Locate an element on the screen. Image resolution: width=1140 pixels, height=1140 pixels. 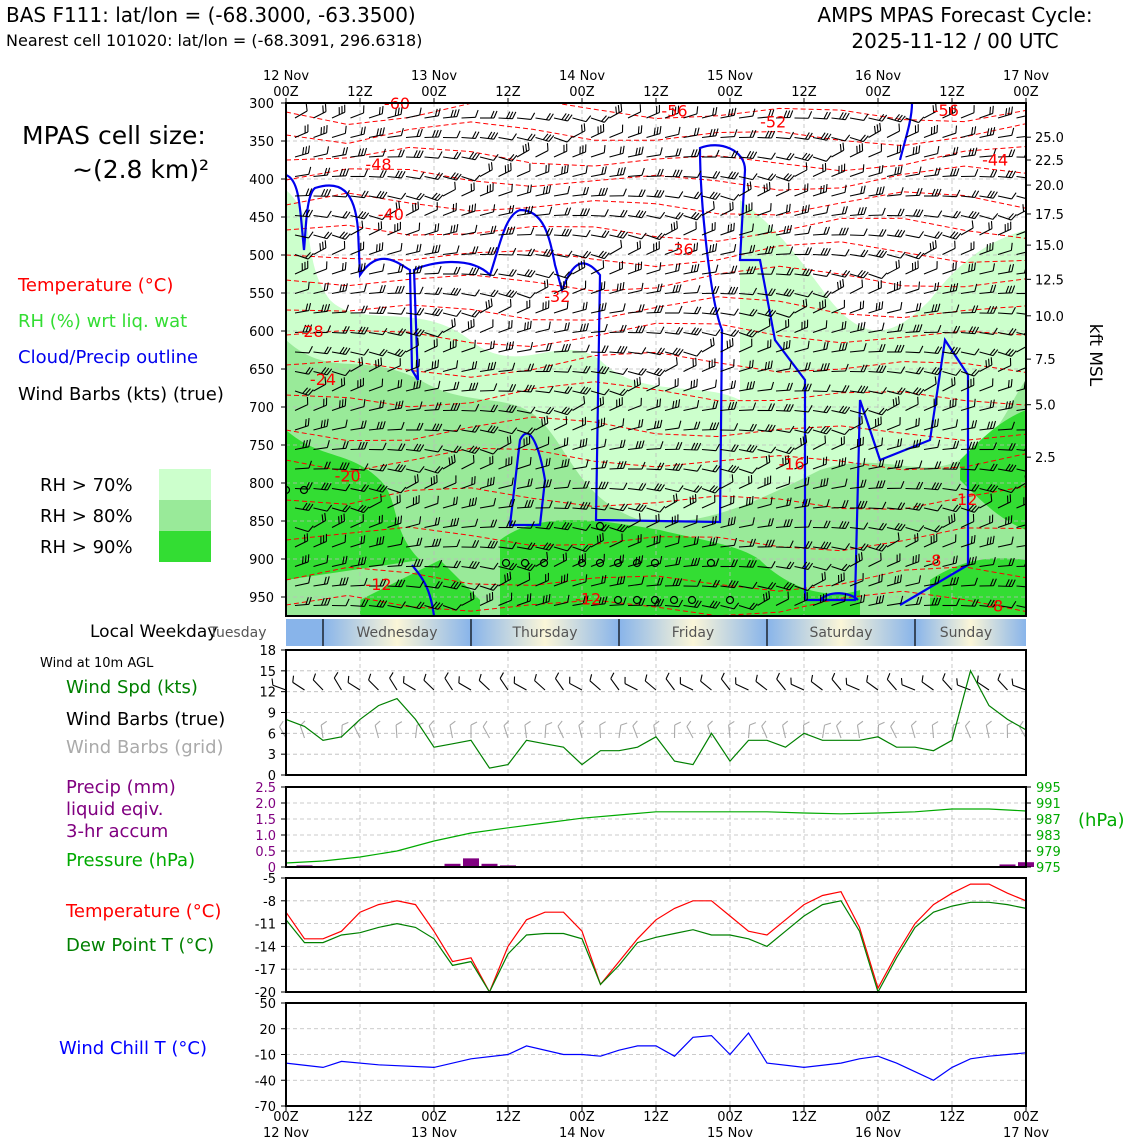
pressure-tick-label: 995 is located at coordinates (1048, 788).